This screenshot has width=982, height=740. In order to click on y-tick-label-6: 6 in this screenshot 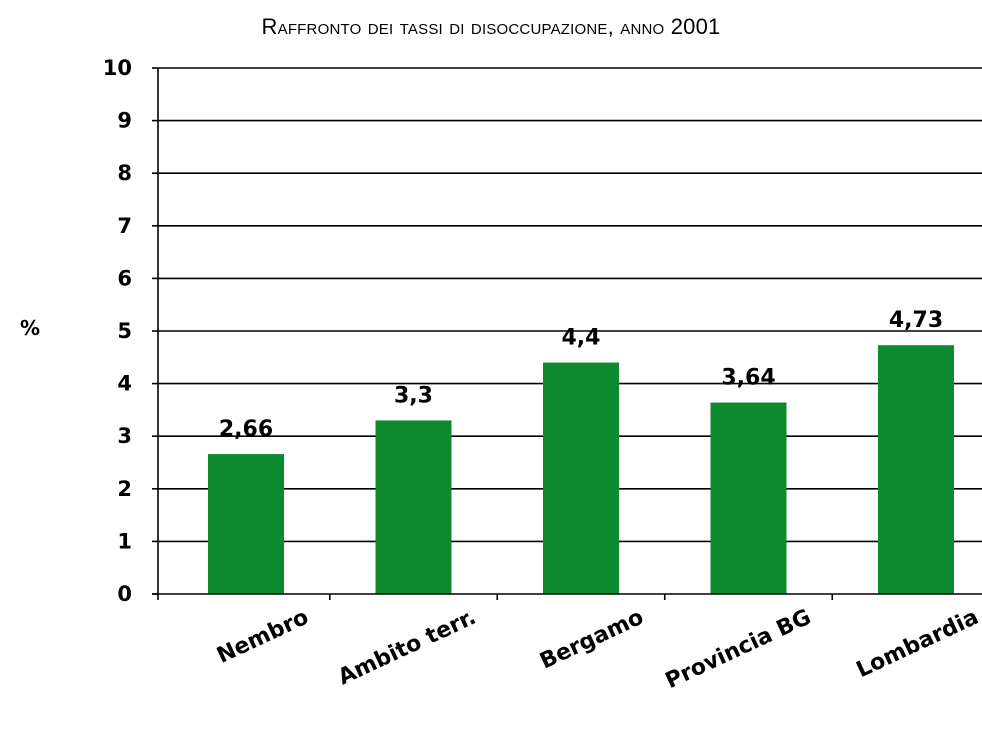, I will do `click(124, 278)`.